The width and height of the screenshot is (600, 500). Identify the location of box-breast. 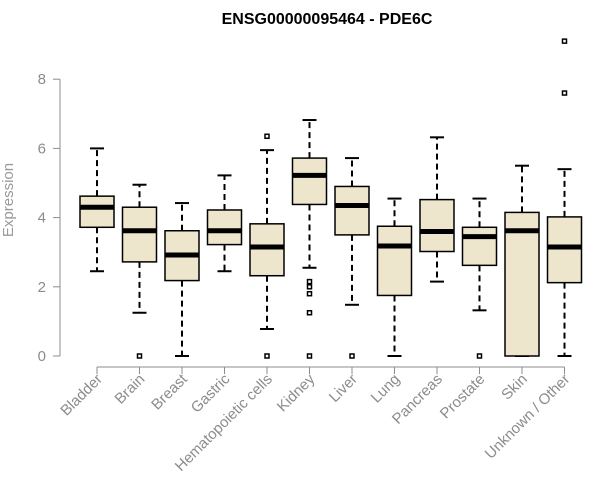
(182, 279).